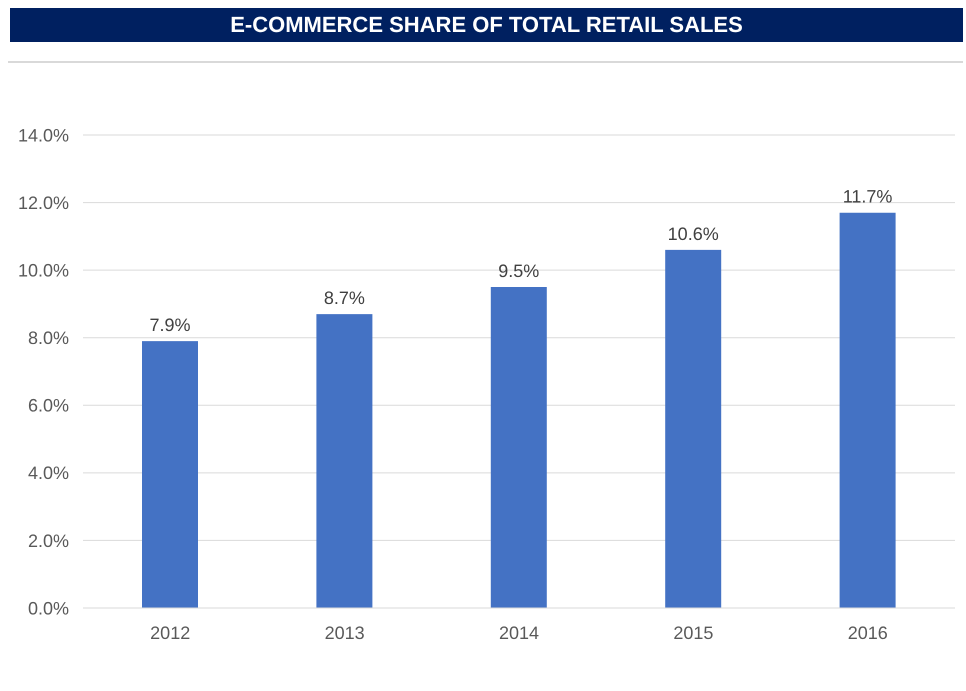 The width and height of the screenshot is (966, 691). I want to click on x-tick-label: 2012, so click(170, 632).